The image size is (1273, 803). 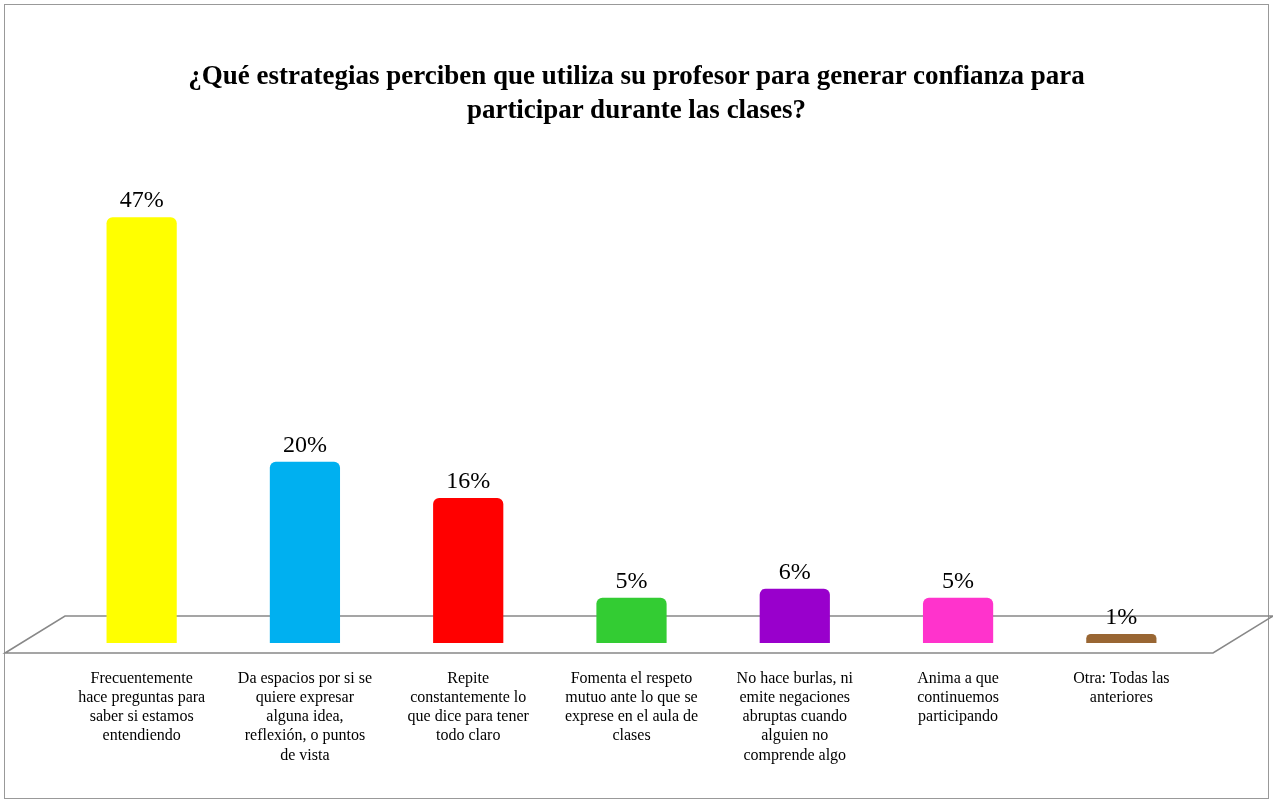 I want to click on data-label: 6%, so click(x=794, y=570).